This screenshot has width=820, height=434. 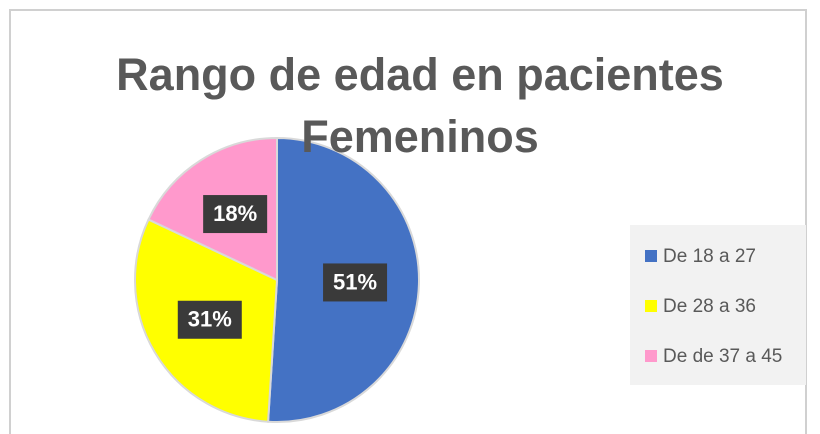 I want to click on legend-label: De de 37 a 45, so click(x=722, y=356).